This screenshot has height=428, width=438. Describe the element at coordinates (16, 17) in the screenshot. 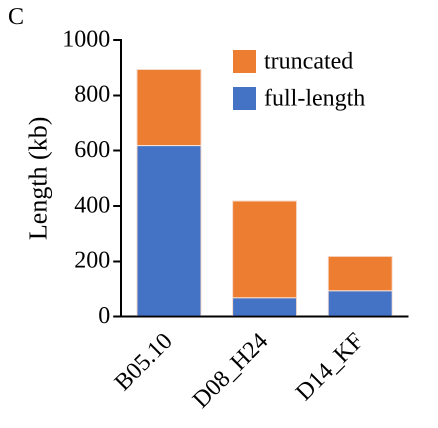

I see `text: C` at that location.